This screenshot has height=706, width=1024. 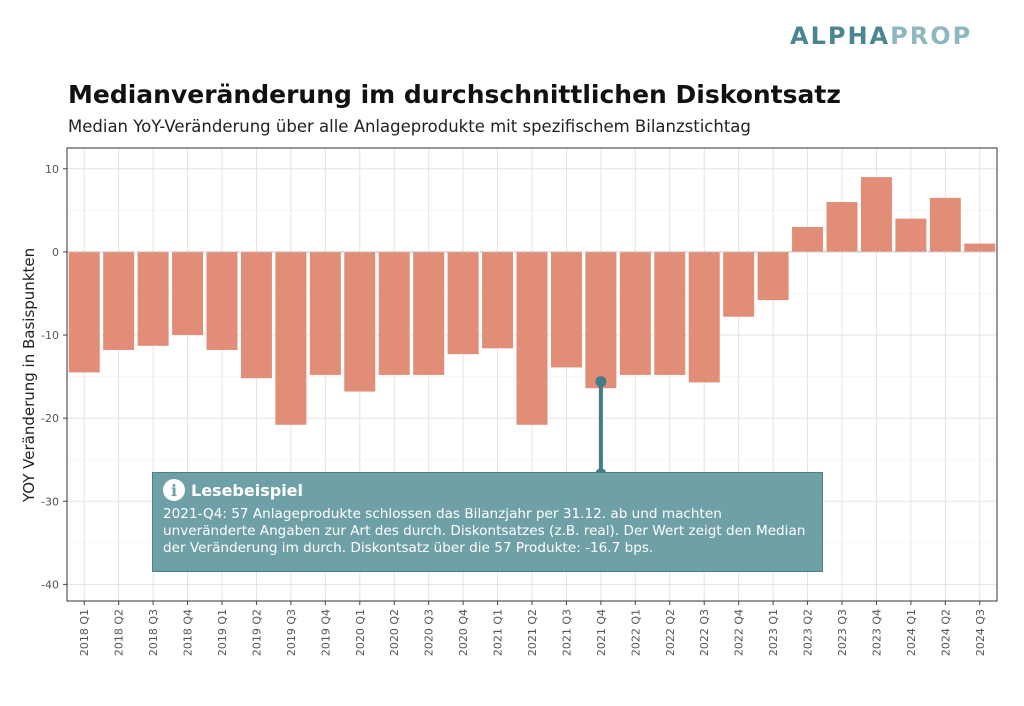 What do you see at coordinates (842, 632) in the screenshot?
I see `x-tick-label: 2023 Q3` at bounding box center [842, 632].